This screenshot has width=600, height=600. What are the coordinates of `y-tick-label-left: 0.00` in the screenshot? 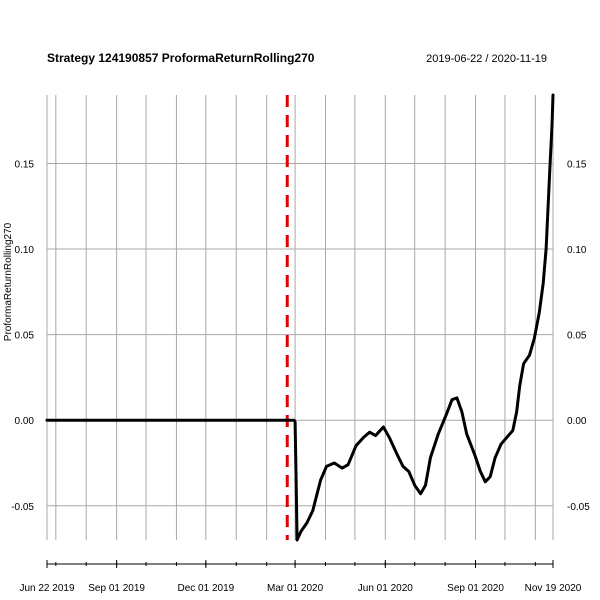 It's located at (25, 421).